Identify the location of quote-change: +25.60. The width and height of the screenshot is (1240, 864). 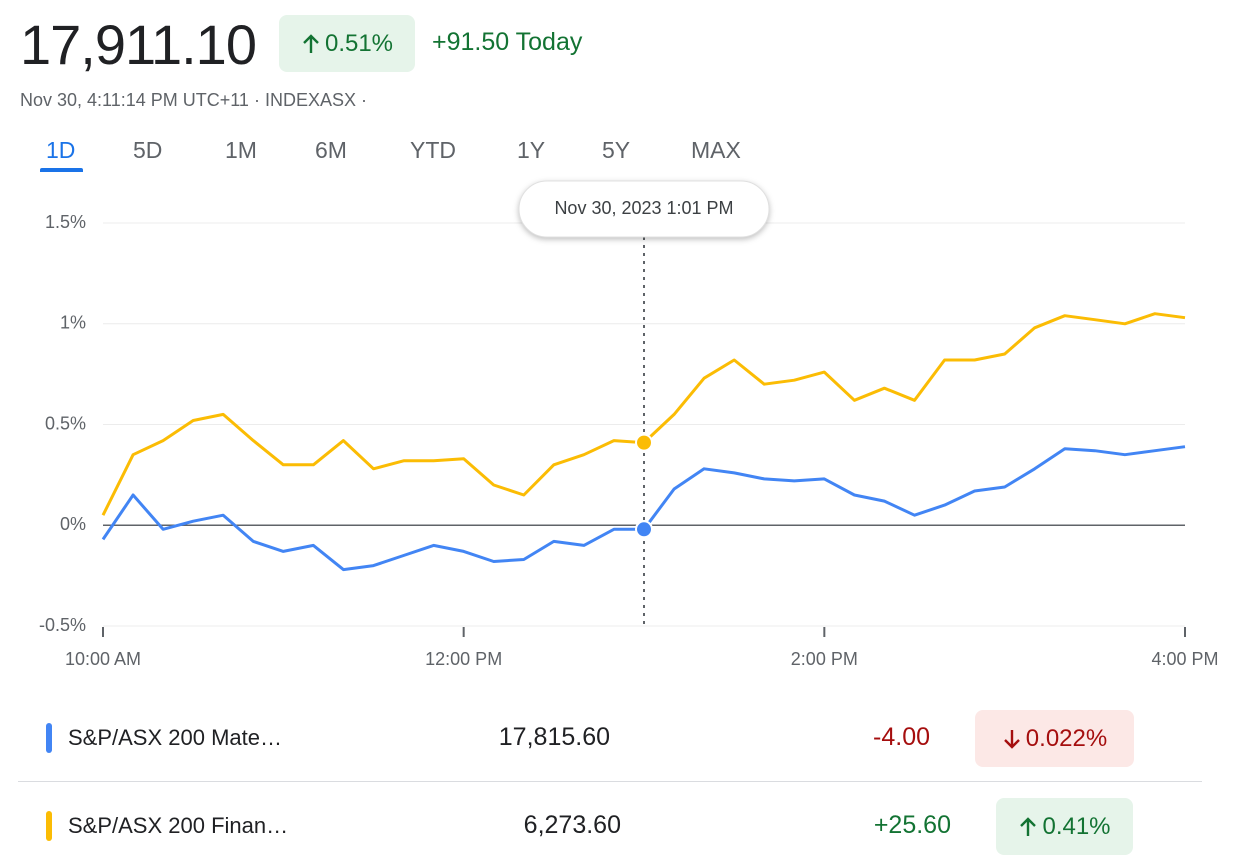
(912, 825).